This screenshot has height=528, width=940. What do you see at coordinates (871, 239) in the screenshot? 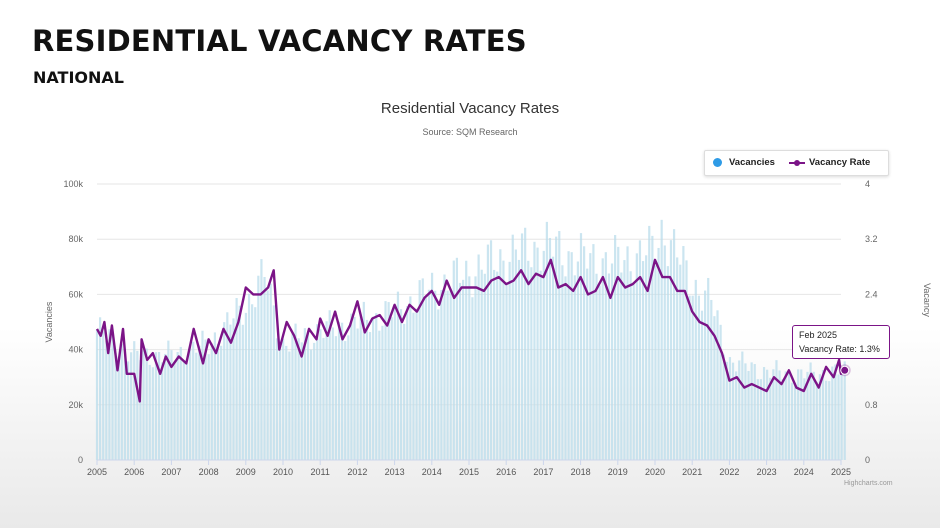
I see `y-right-tick-label: 3.2` at bounding box center [871, 239].